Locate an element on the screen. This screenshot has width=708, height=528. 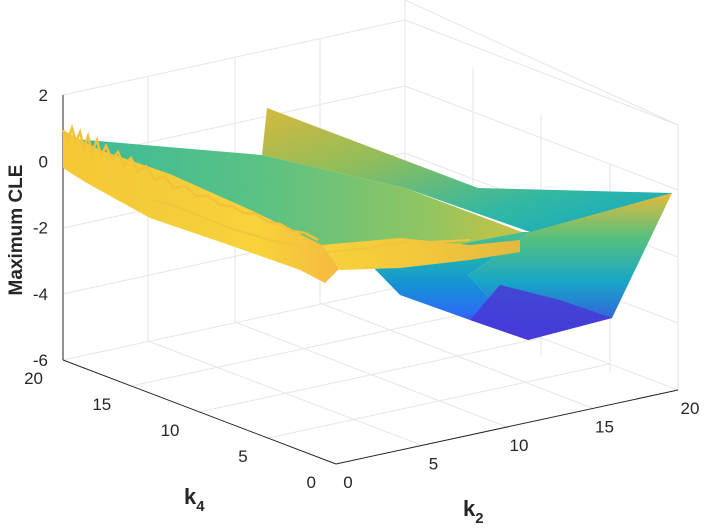
x-tick-label: 10 is located at coordinates (519, 445).